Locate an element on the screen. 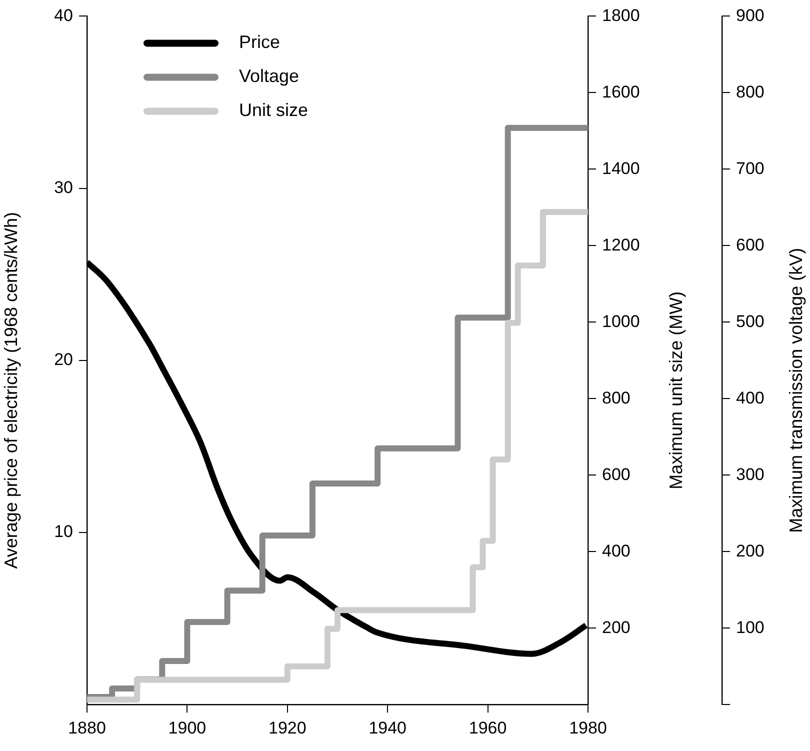 The height and width of the screenshot is (751, 810). legend-label: Voltage is located at coordinates (269, 76).